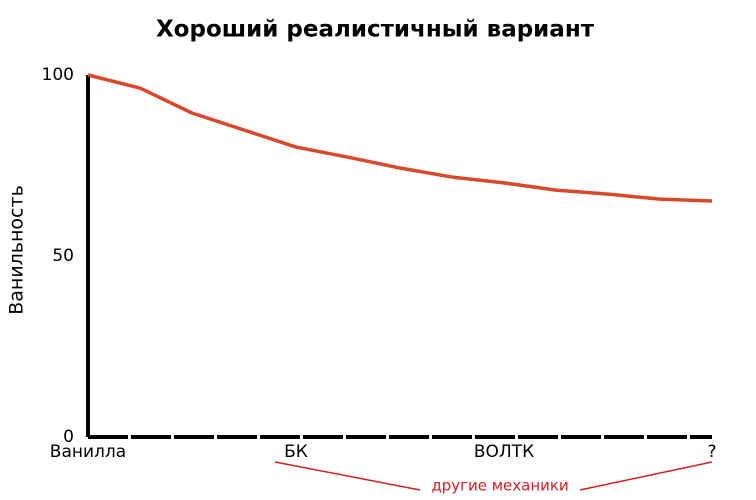 The height and width of the screenshot is (500, 756). What do you see at coordinates (17, 250) in the screenshot?
I see `y-axis-label: Ванильность` at bounding box center [17, 250].